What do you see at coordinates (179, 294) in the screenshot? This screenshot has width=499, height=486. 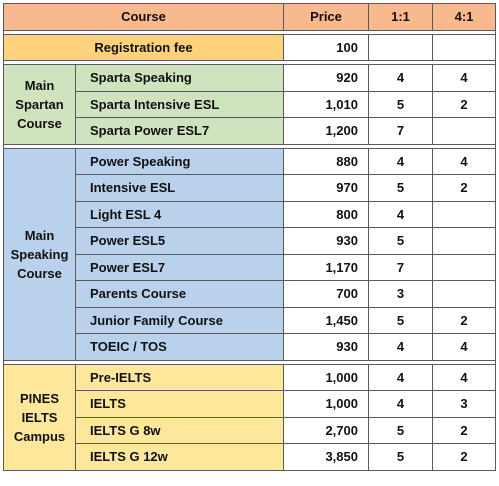 I see `course-name: Parents Course` at bounding box center [179, 294].